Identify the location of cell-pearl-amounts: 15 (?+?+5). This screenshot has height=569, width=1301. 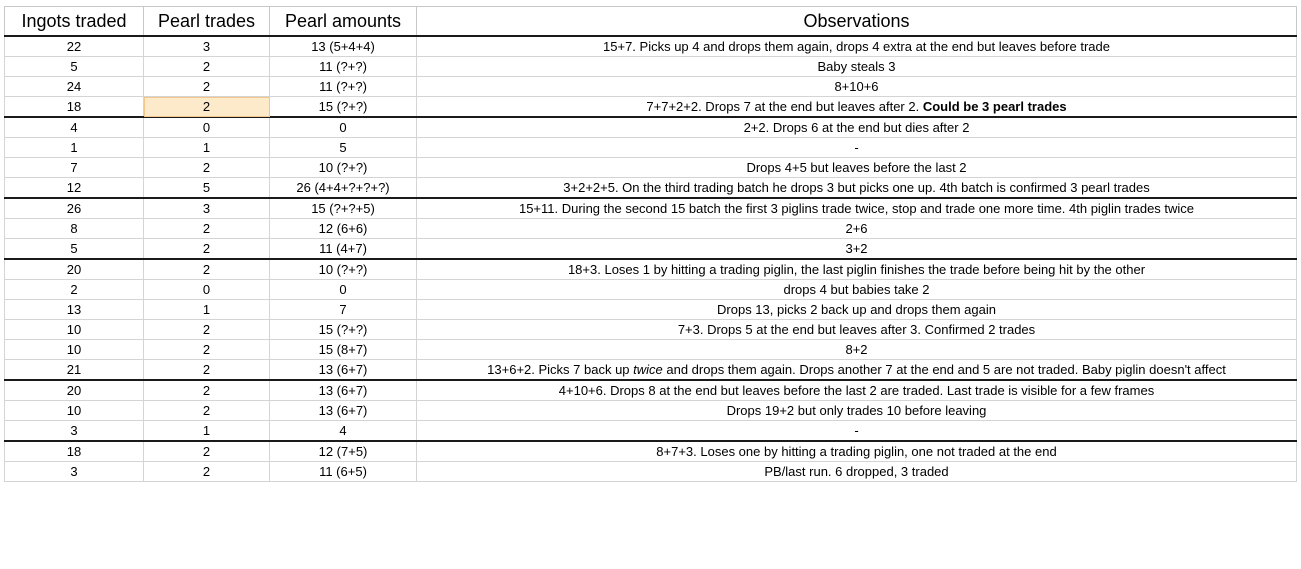
(343, 208).